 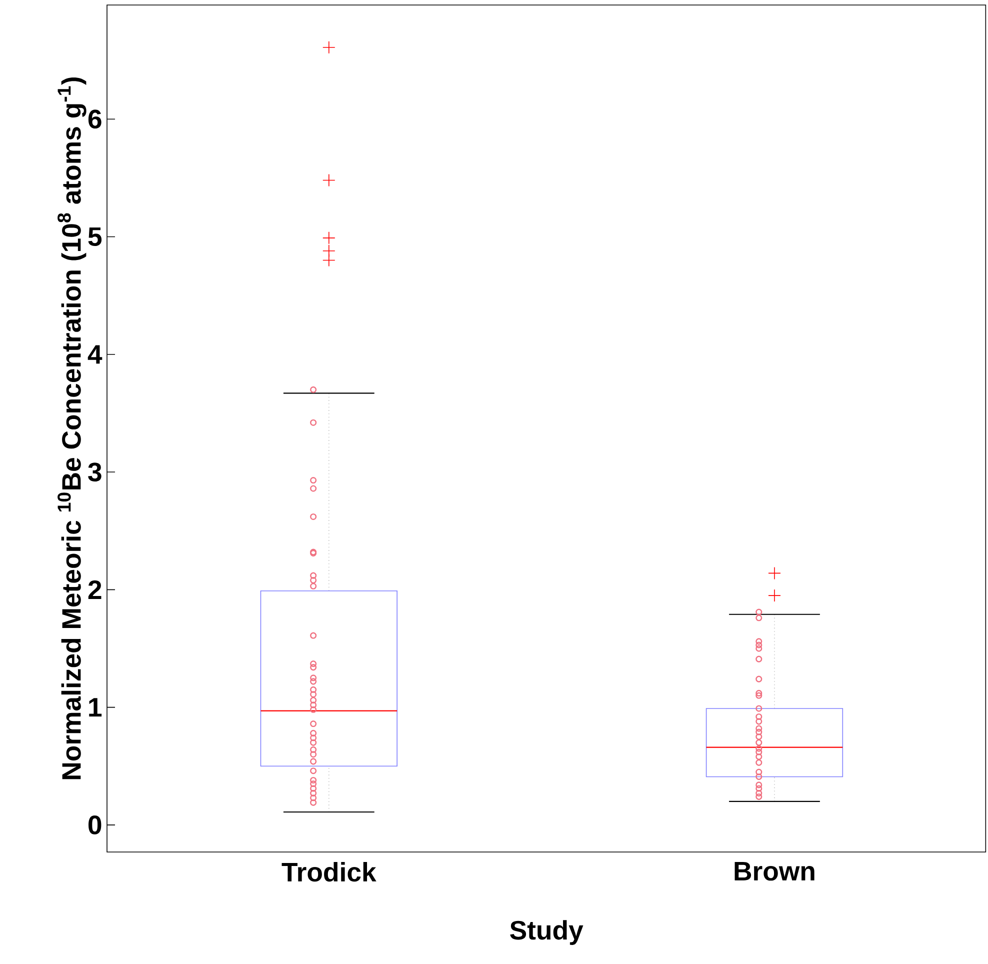 What do you see at coordinates (95, 236) in the screenshot?
I see `y-tick-label: 5` at bounding box center [95, 236].